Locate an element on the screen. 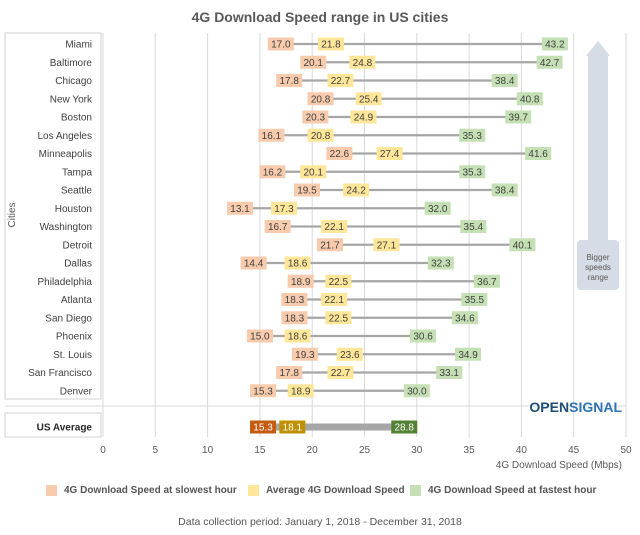 This screenshot has width=640, height=535. data-label-average: 21.8 is located at coordinates (331, 45).